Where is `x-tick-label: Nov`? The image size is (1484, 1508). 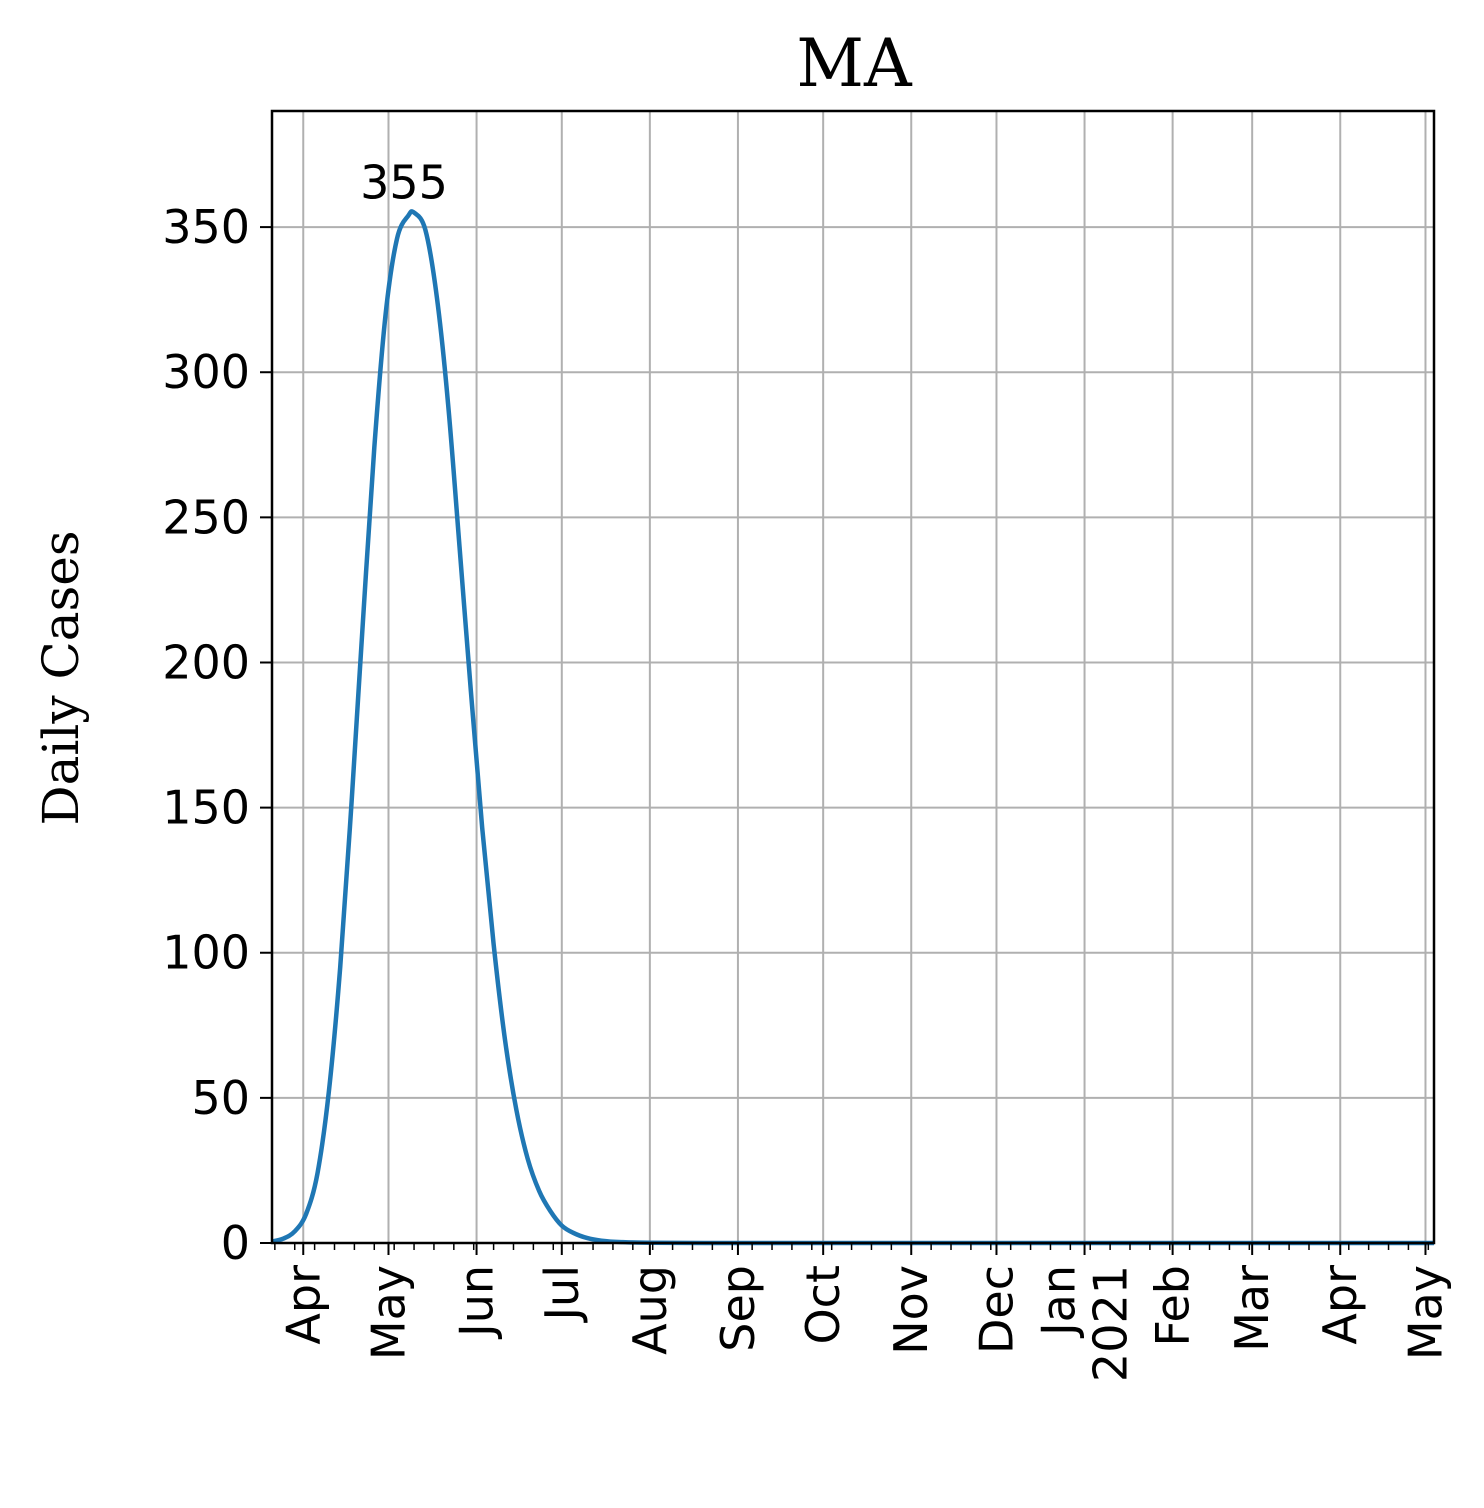 x-tick-label: Nov is located at coordinates (911, 1310).